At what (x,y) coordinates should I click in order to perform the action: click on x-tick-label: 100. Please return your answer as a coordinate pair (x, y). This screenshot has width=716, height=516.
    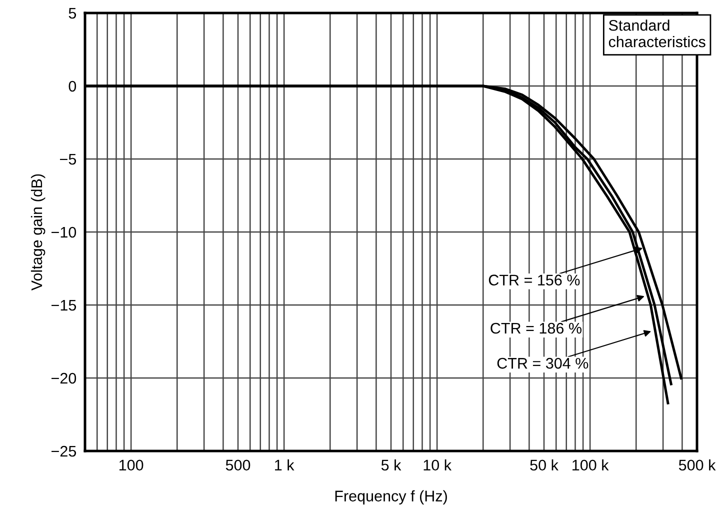
    Looking at the image, I should click on (131, 465).